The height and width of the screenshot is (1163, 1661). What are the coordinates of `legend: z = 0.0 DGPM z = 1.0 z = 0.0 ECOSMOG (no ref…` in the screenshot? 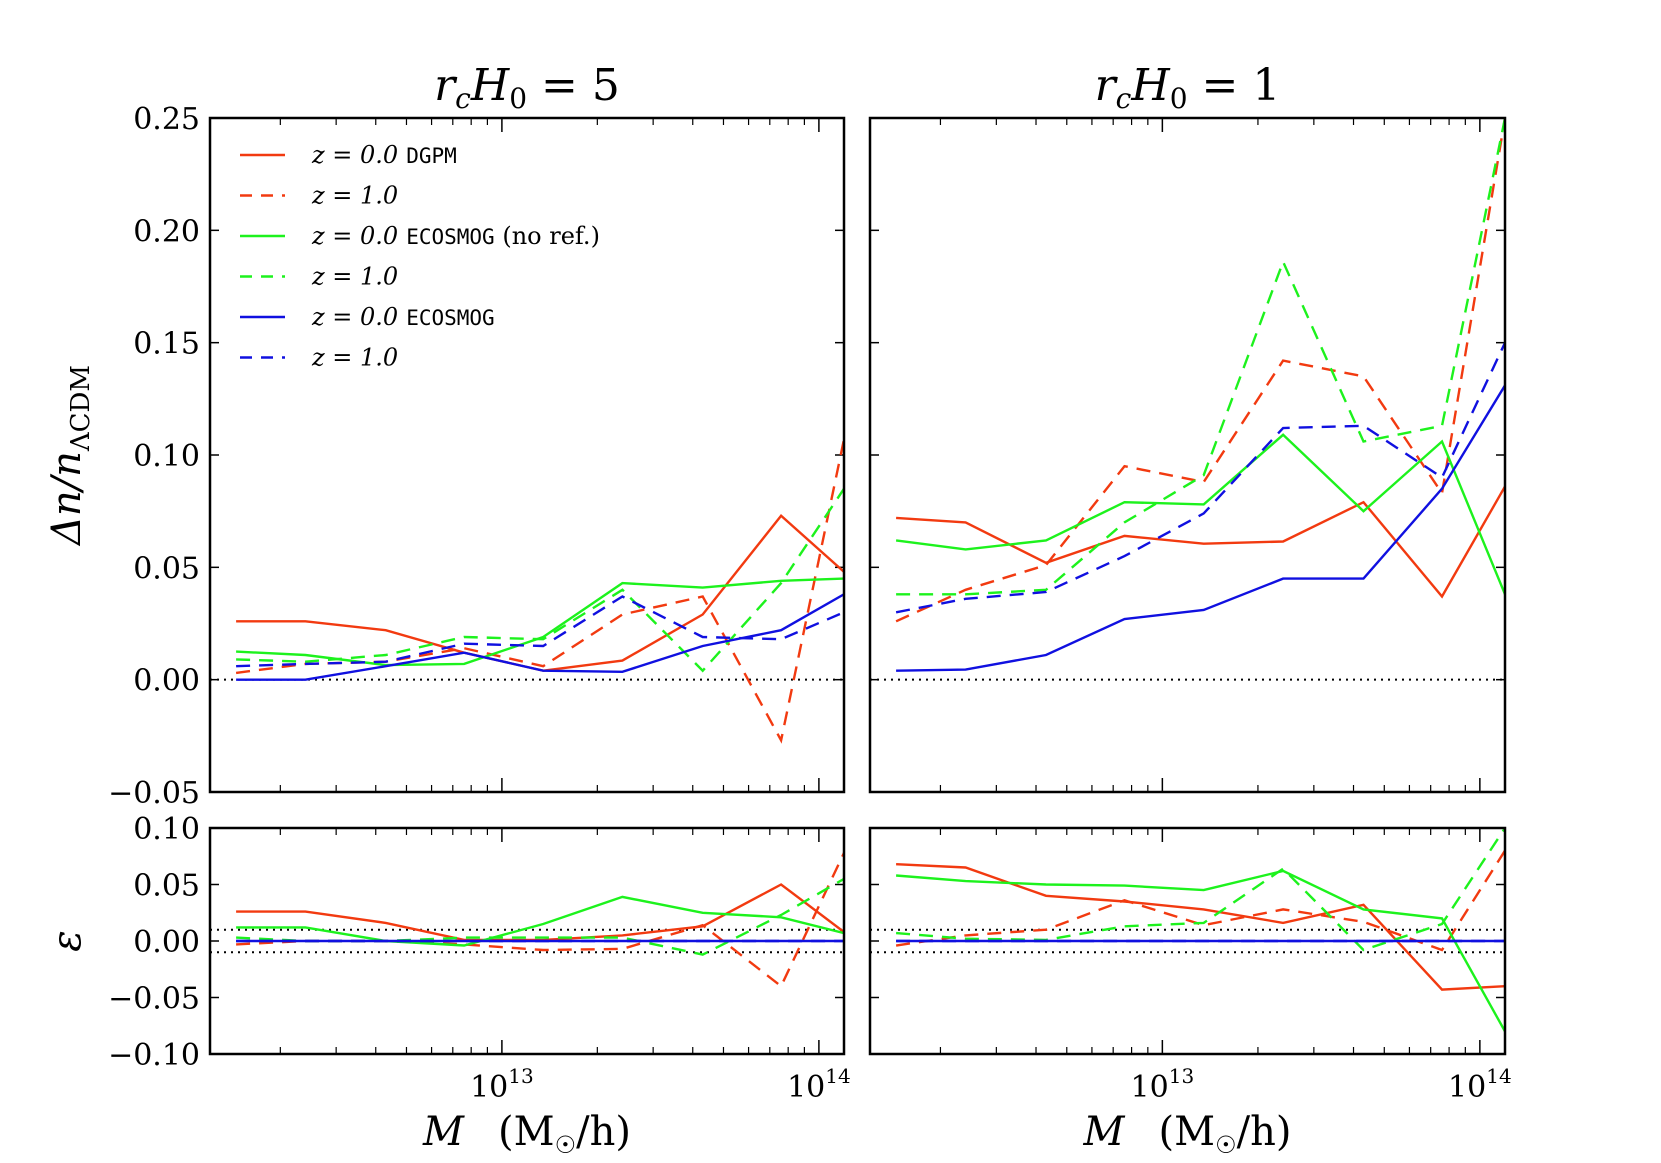 It's located at (420, 256).